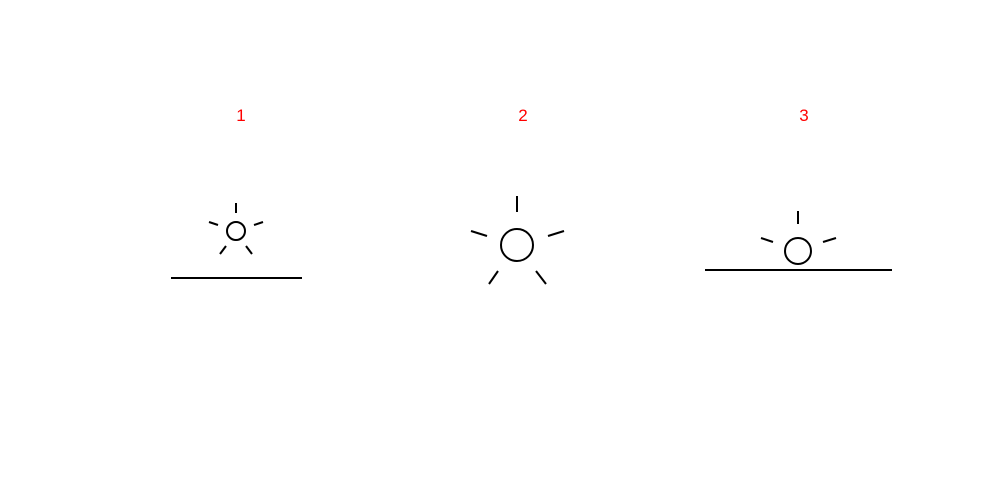 This screenshot has width=1000, height=500. What do you see at coordinates (522, 115) in the screenshot?
I see `panel-label-2: 2` at bounding box center [522, 115].